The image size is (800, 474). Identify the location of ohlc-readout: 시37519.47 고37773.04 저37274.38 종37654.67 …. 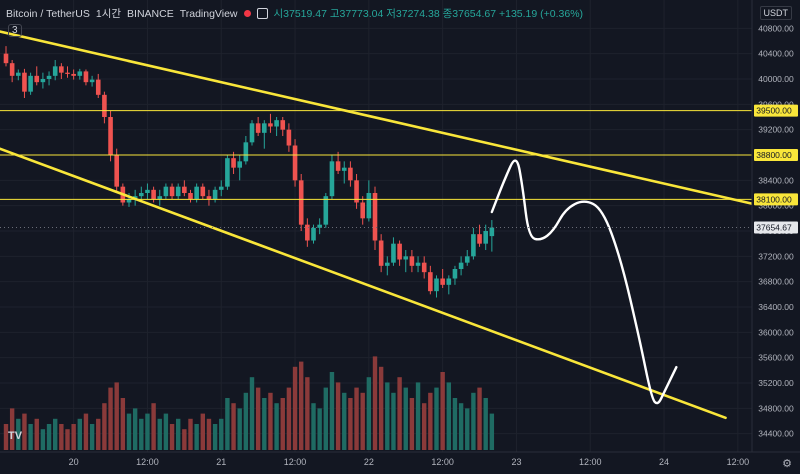
(428, 14).